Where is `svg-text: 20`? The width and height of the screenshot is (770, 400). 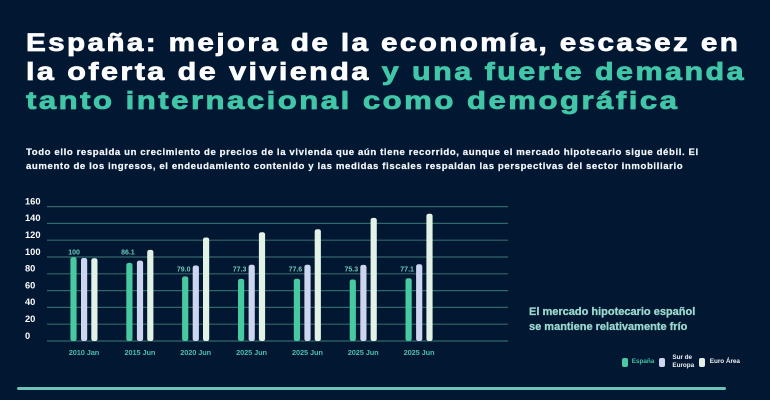
svg-text: 20 is located at coordinates (30, 319).